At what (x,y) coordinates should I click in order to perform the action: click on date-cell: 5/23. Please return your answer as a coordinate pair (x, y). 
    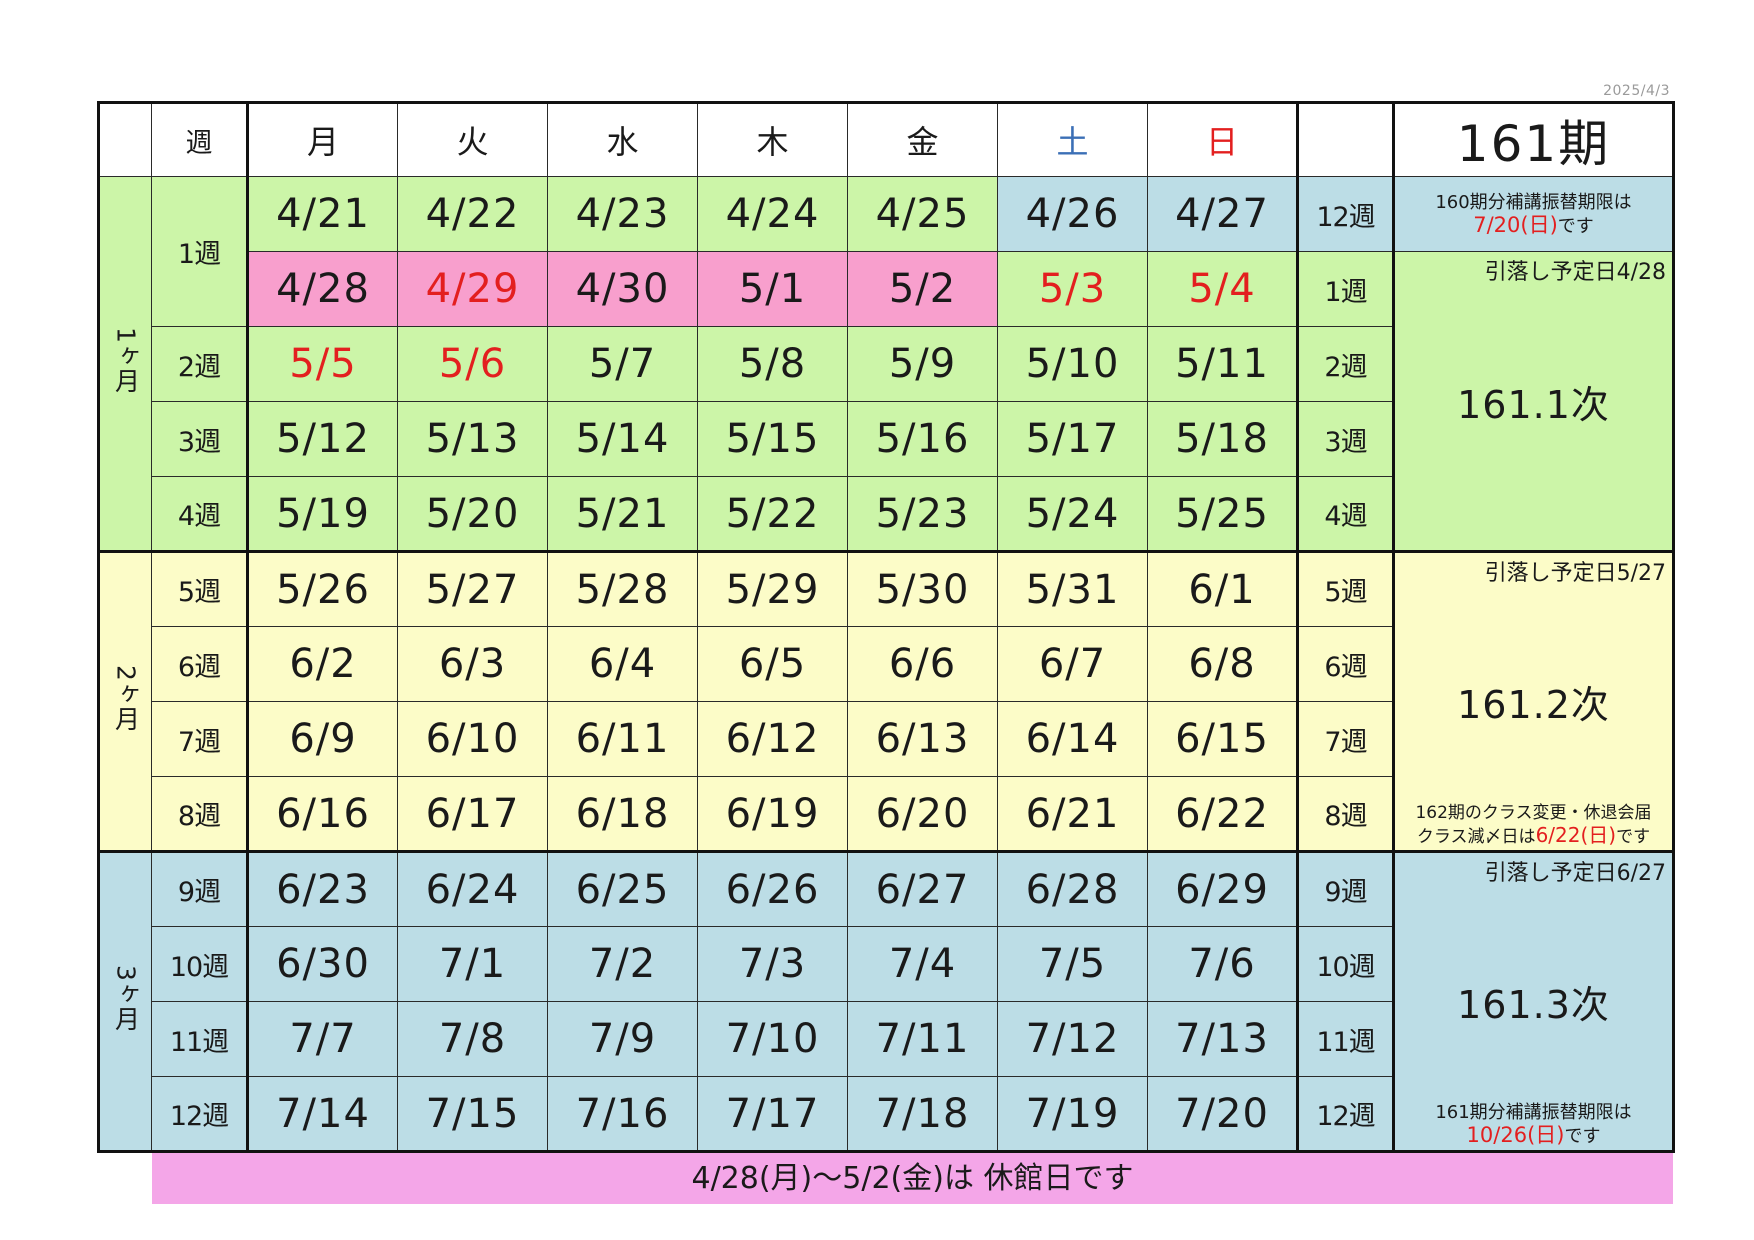
    Looking at the image, I should click on (922, 514).